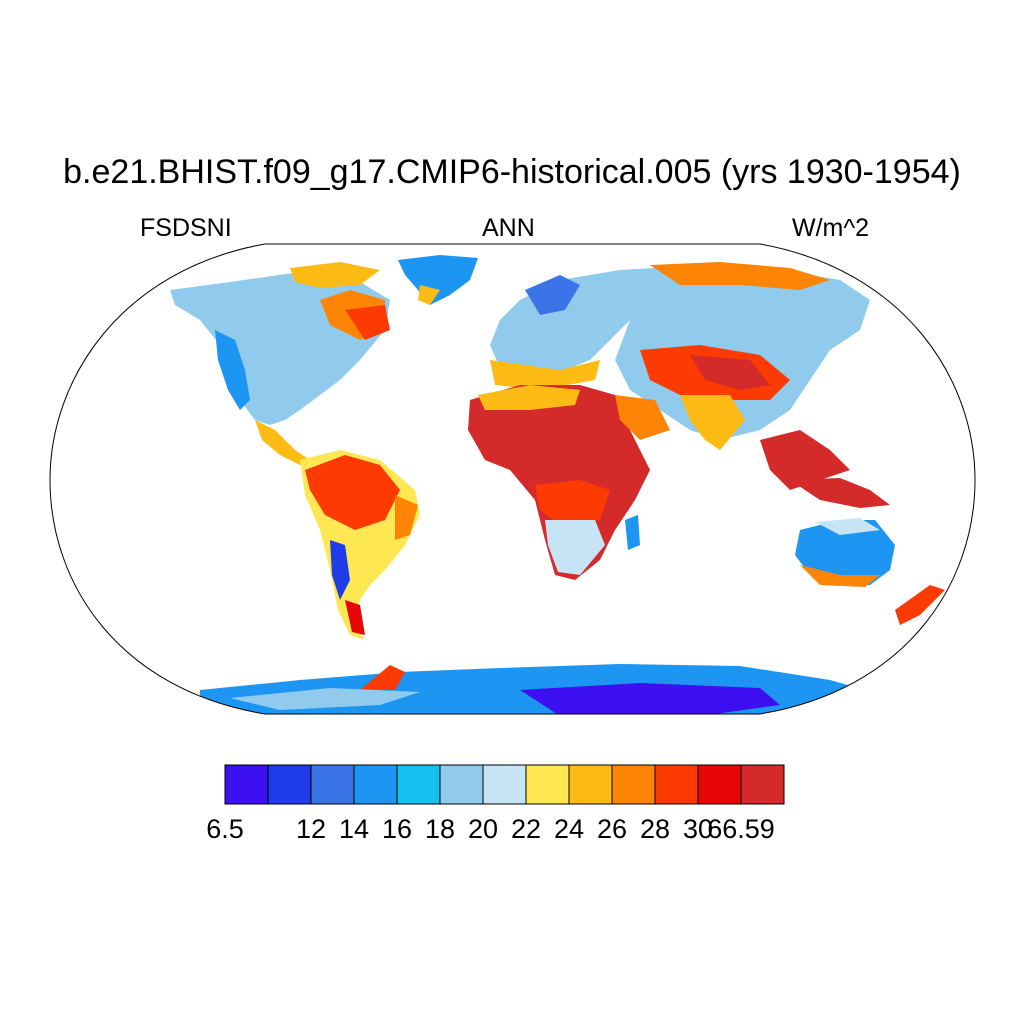 The image size is (1024, 1024). What do you see at coordinates (740, 276) in the screenshot?
I see `land-siberia-north` at bounding box center [740, 276].